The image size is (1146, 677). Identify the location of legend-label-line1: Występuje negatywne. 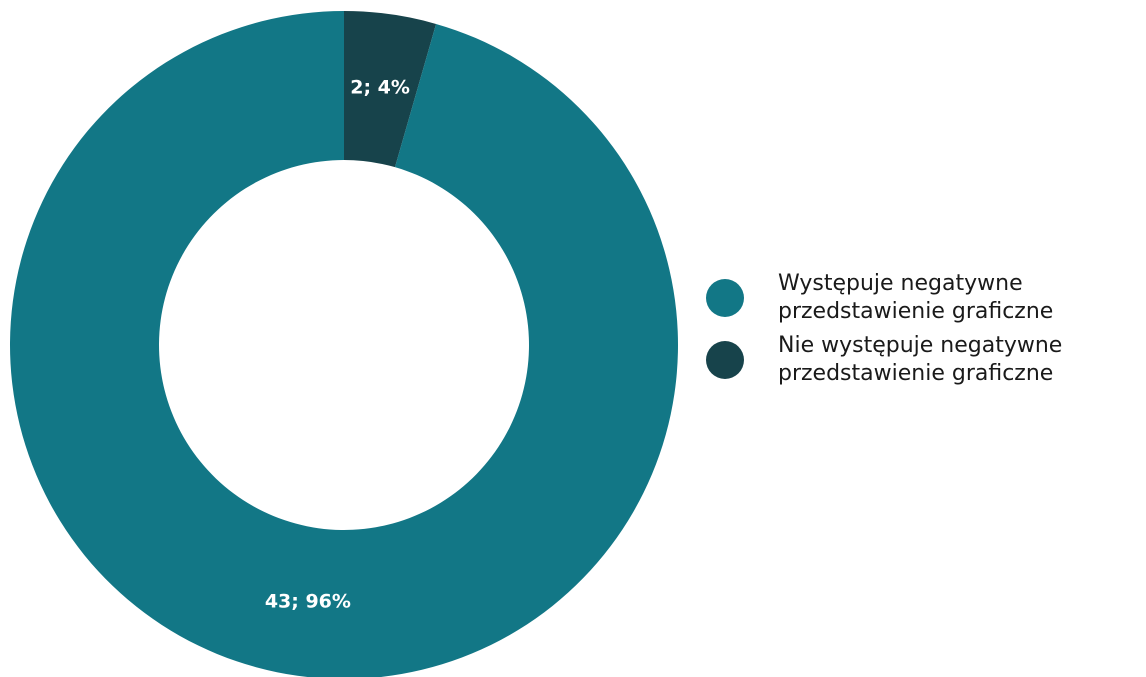
(900, 283).